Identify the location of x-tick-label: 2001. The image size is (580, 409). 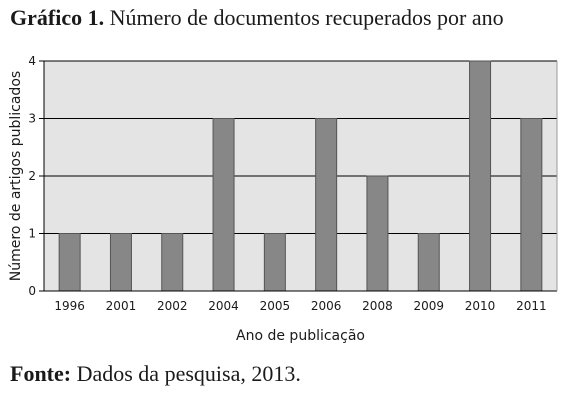
(121, 306).